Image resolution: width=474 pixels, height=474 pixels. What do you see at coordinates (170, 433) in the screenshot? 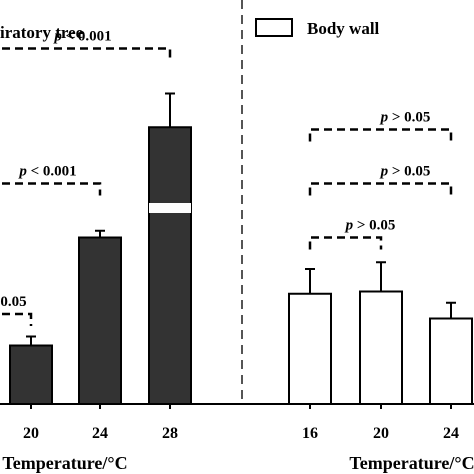
I see `x-tick-label: 28` at bounding box center [170, 433].